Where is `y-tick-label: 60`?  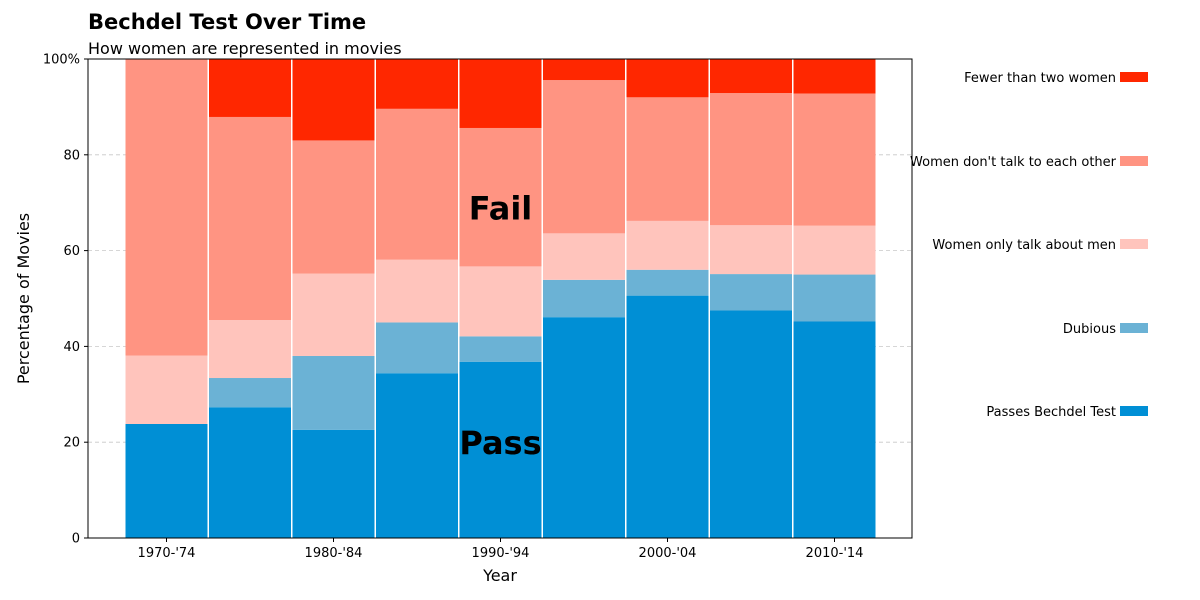 y-tick-label: 60 is located at coordinates (71, 251).